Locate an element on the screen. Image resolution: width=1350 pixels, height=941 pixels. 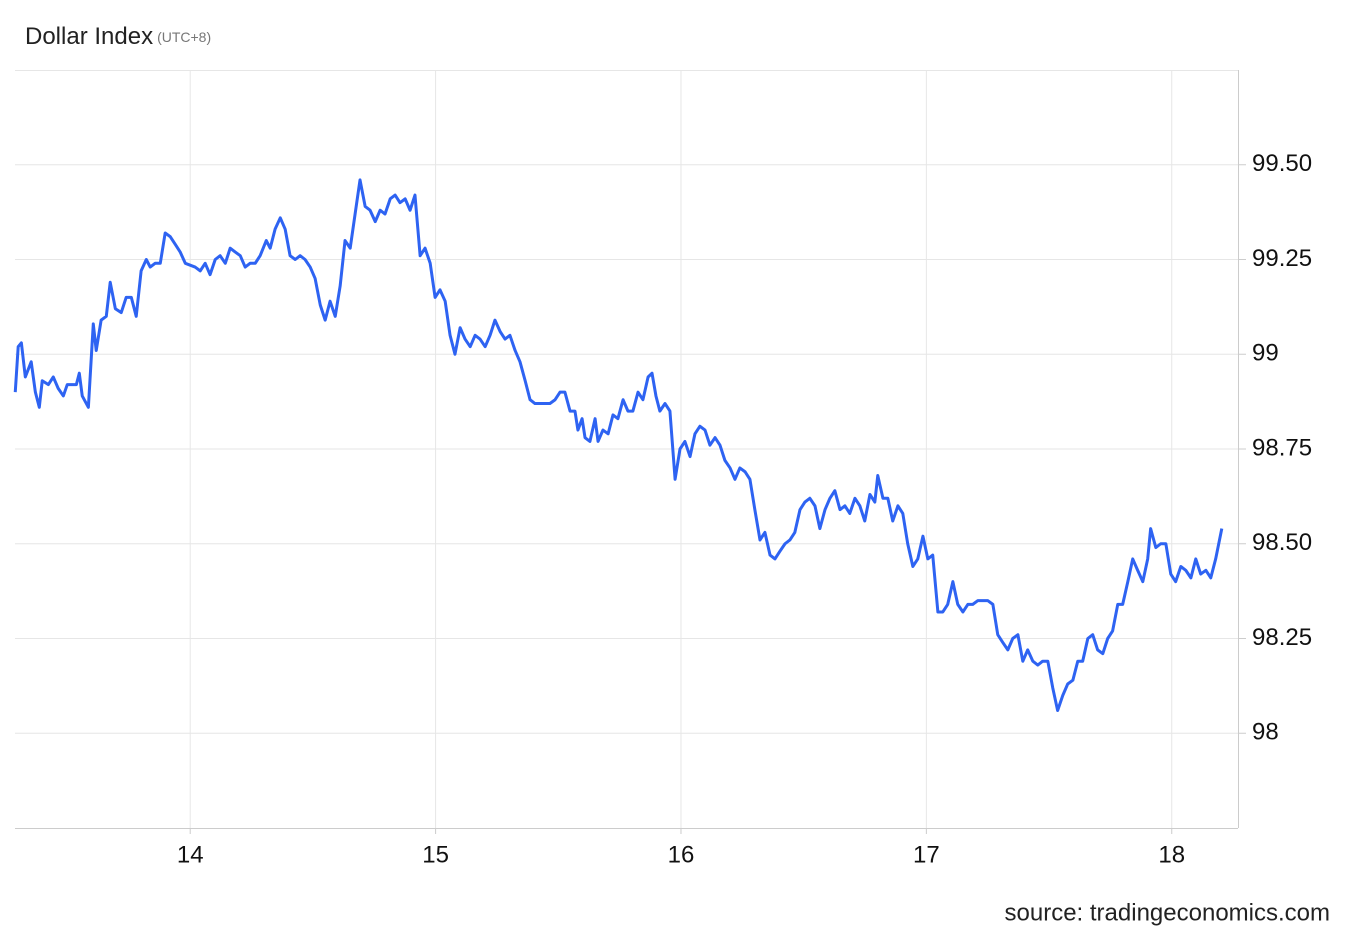
x-tick-label: 18 is located at coordinates (1171, 854).